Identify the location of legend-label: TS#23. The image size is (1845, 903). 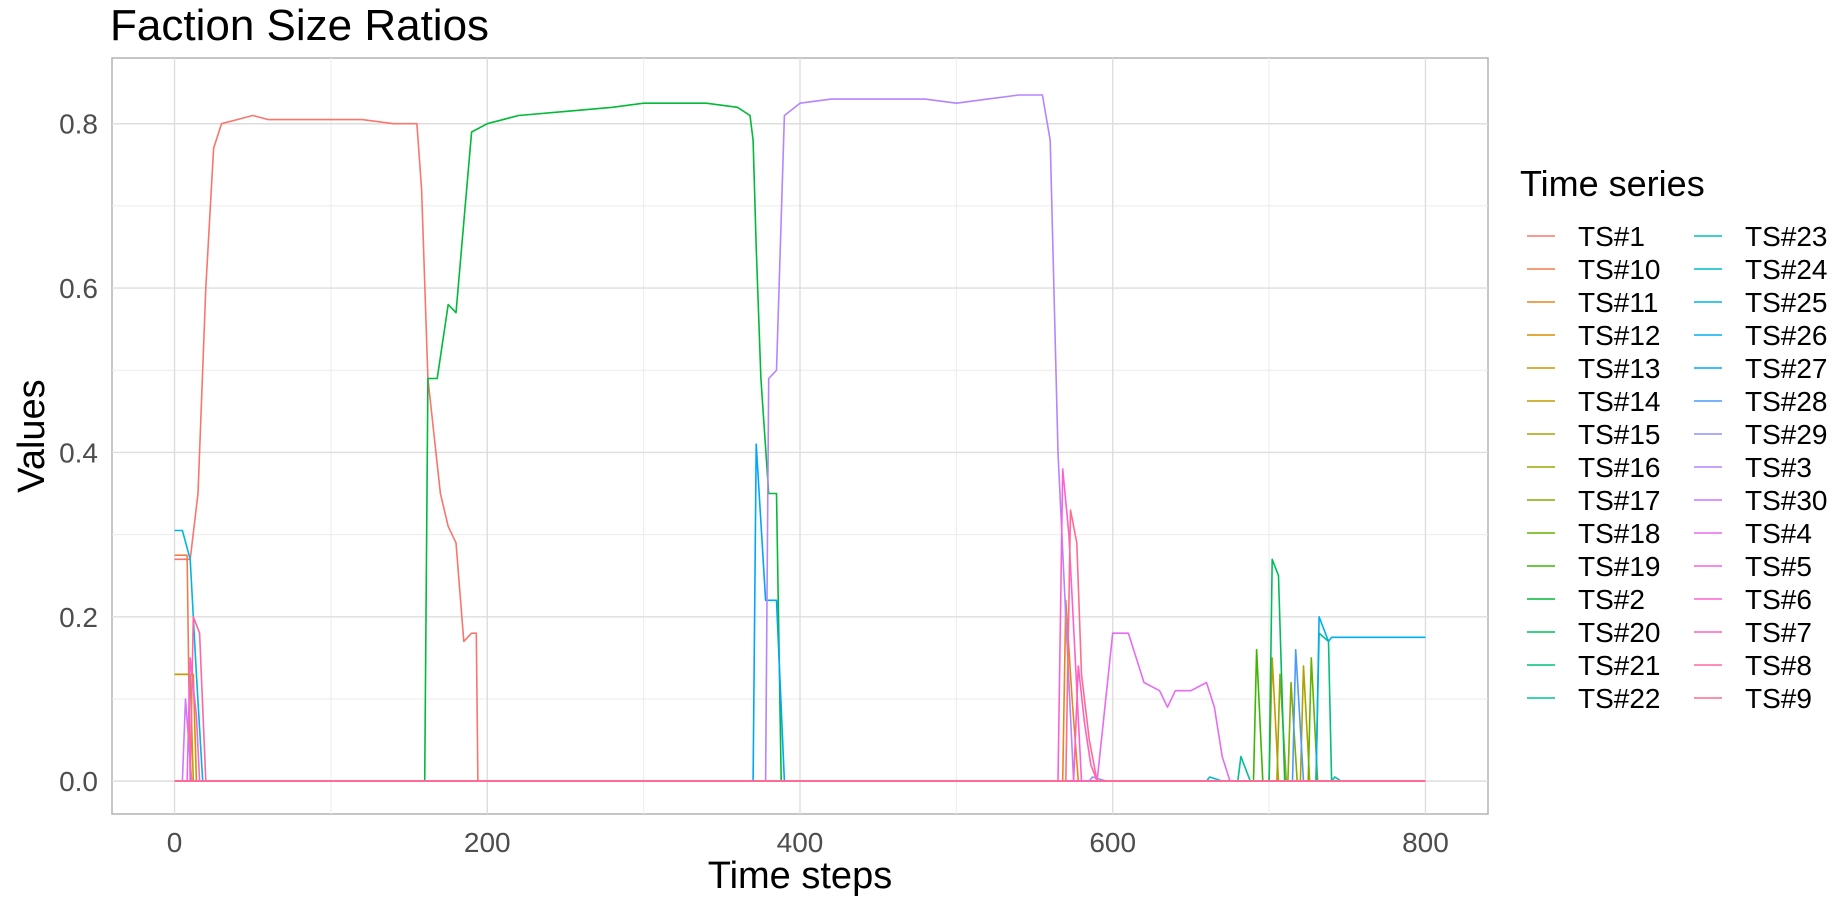
(1786, 236).